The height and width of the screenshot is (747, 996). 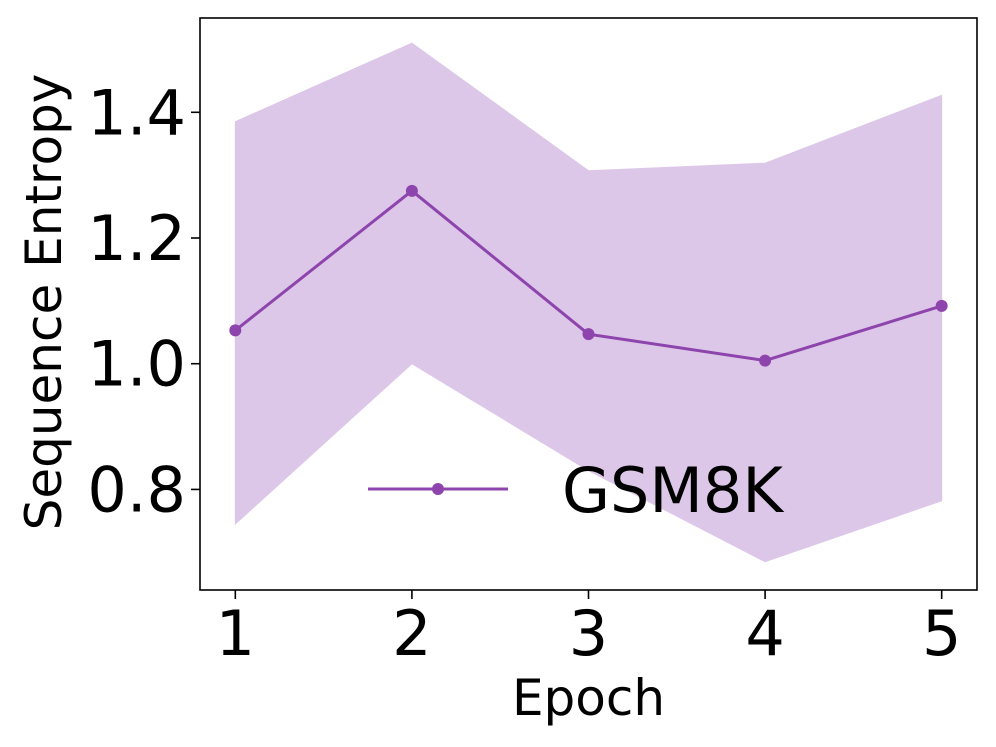 What do you see at coordinates (136, 112) in the screenshot?
I see `y-tick-label: 1.4` at bounding box center [136, 112].